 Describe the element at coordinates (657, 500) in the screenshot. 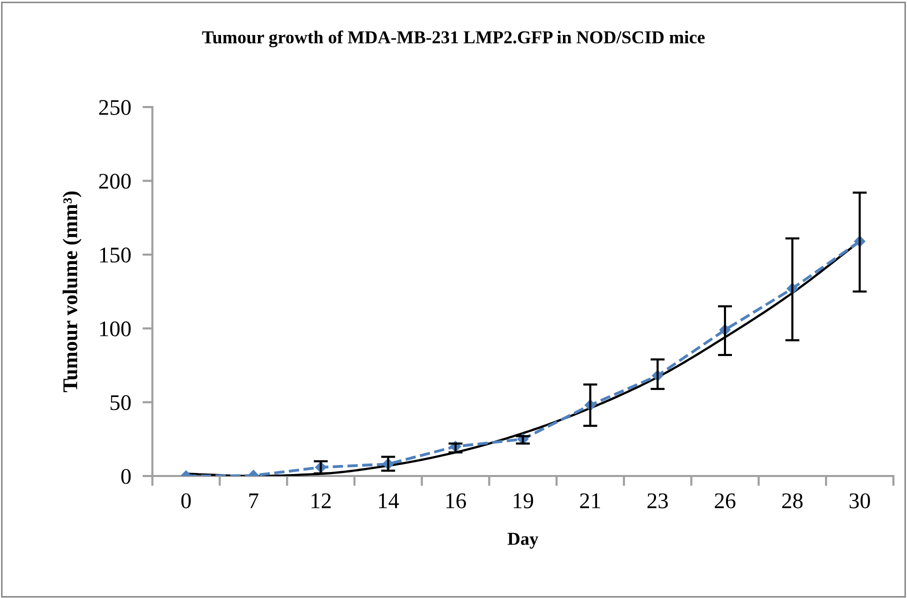

I see `x-tick-label: 23` at that location.